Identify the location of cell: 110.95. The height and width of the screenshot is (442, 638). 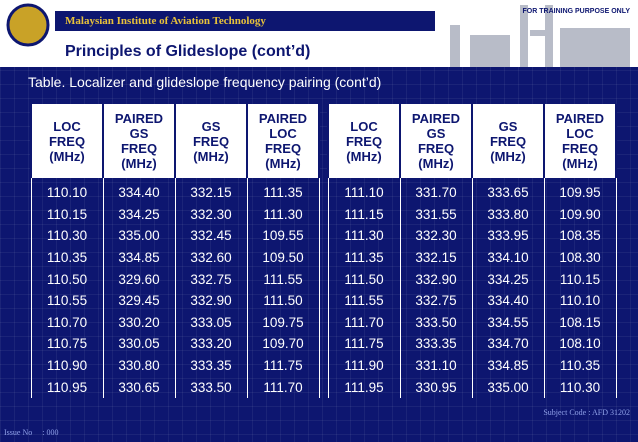
(67, 387).